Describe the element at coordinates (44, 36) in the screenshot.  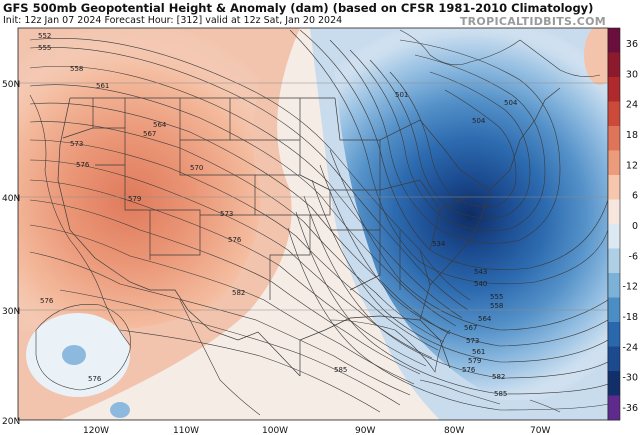
I see `contour-label: 552` at that location.